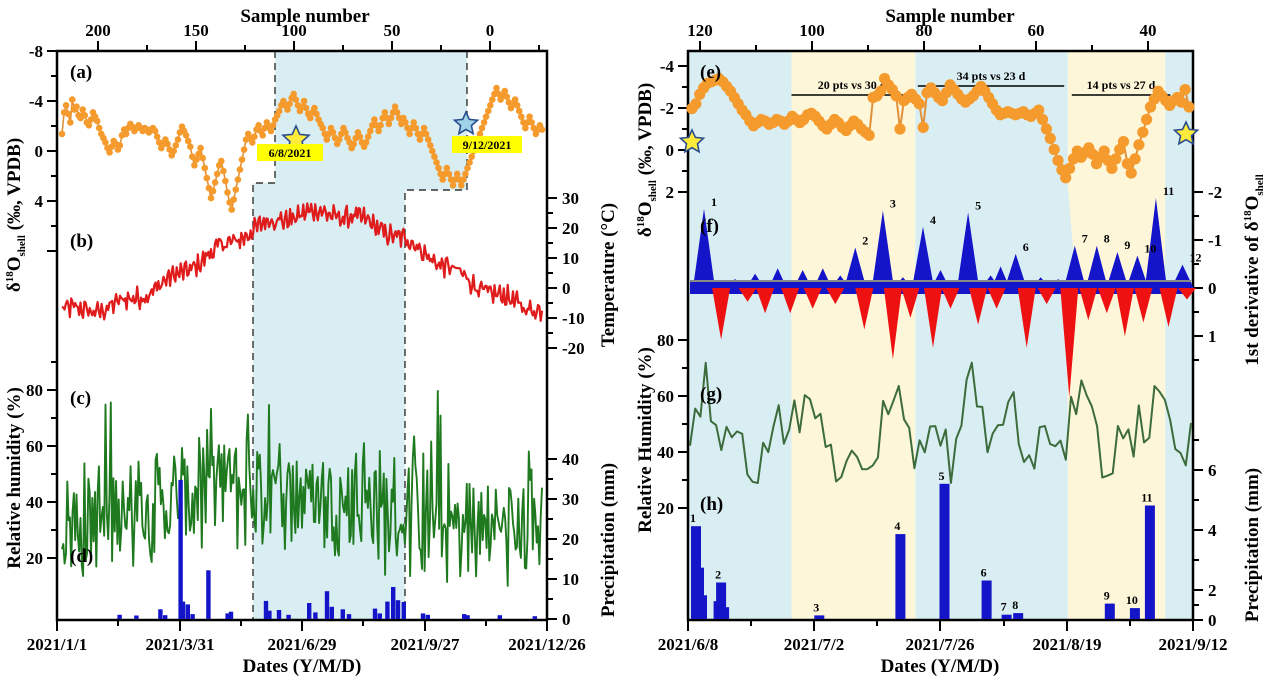 This screenshot has height=676, width=1270. I want to click on left-rhtick-60: 60, so click(34, 446).